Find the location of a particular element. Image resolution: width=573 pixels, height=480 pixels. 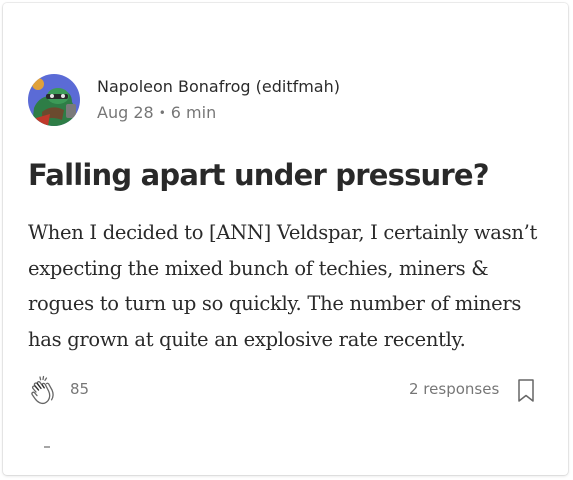

post-title: Falling apart under pressure? is located at coordinates (259, 175).